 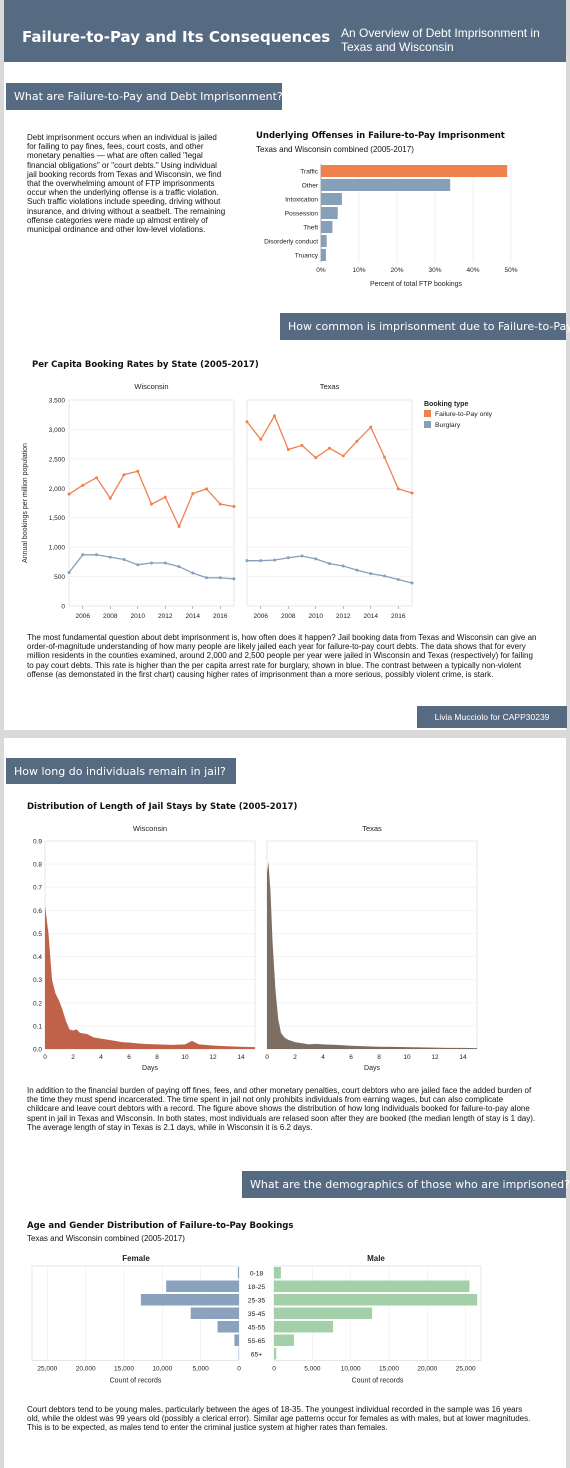 I want to click on x-tick-label: 8, so click(x=379, y=1057).